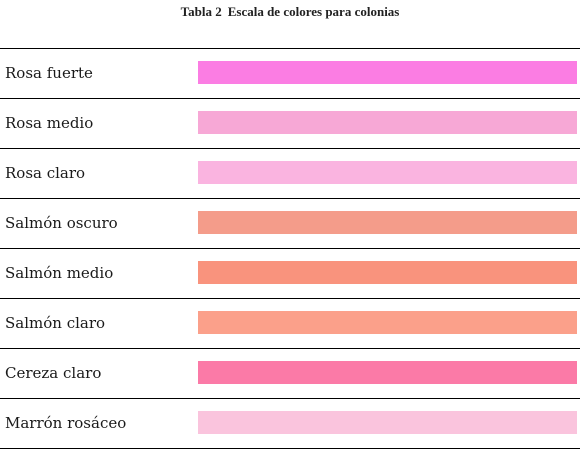  I want to click on color-name: Cereza claro, so click(53, 373).